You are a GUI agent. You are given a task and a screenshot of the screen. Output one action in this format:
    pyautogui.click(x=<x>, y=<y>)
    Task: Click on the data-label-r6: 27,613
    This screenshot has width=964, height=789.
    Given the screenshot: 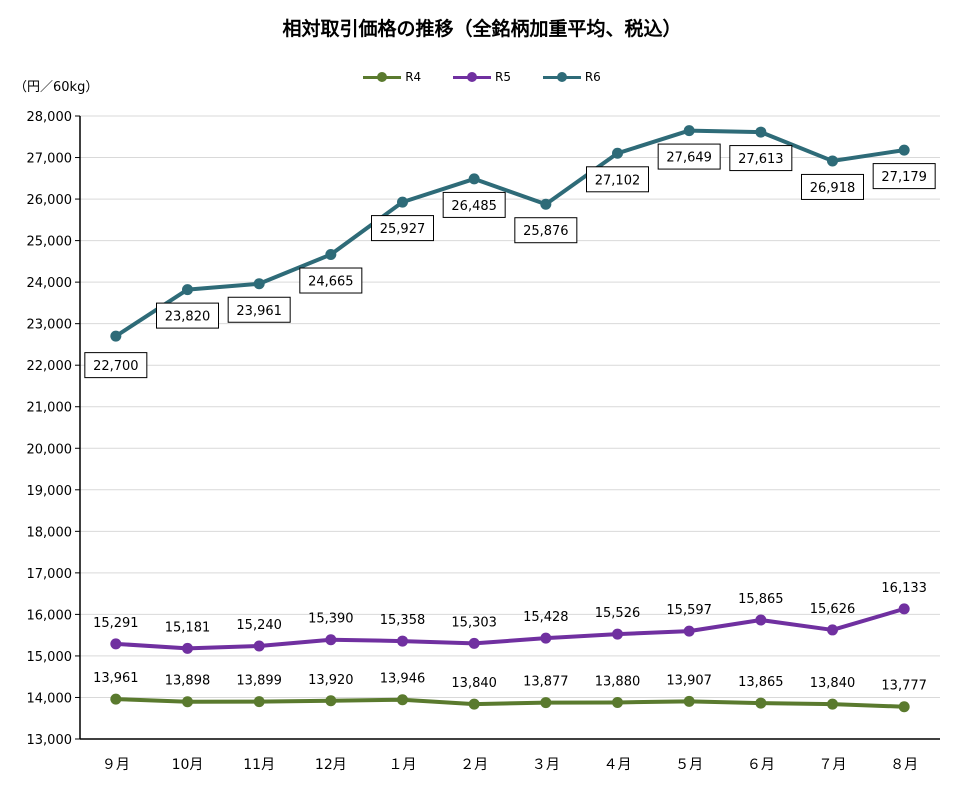 What is the action you would take?
    pyautogui.click(x=761, y=159)
    